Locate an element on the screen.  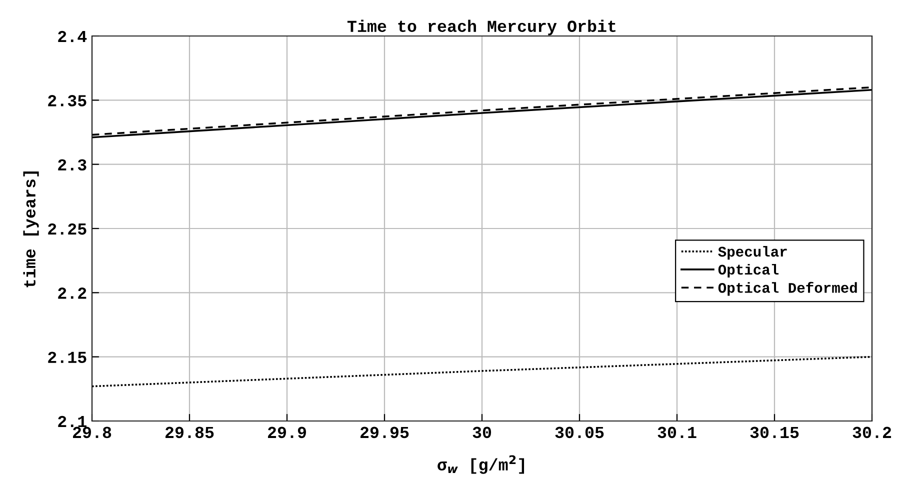
y-tick-label: 2.25 is located at coordinates (67, 229).